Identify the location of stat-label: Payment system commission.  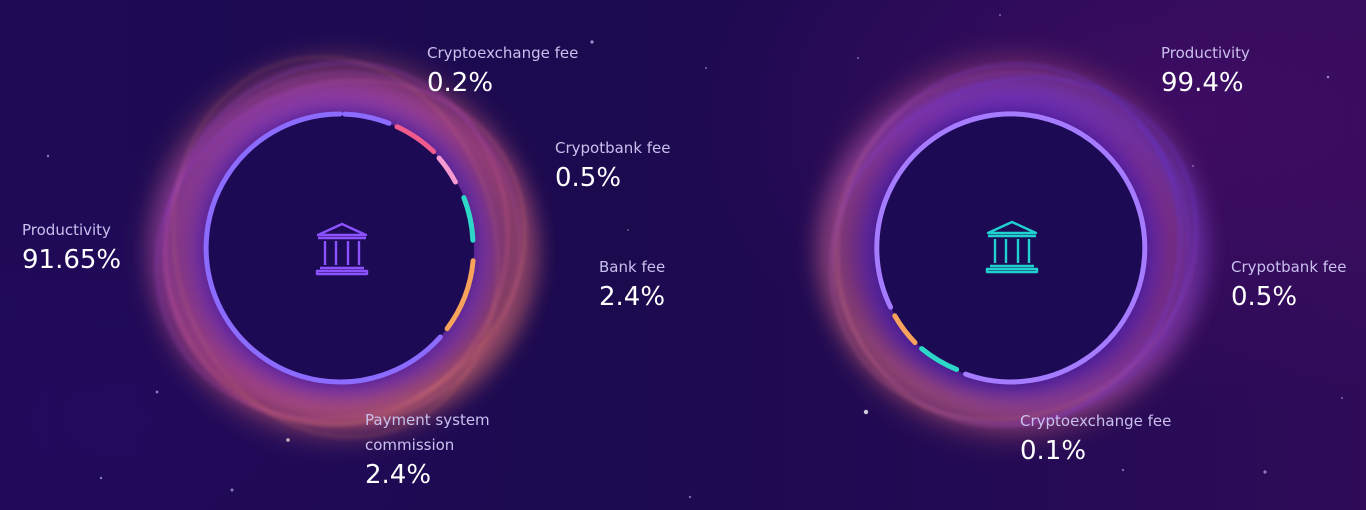
(427, 432).